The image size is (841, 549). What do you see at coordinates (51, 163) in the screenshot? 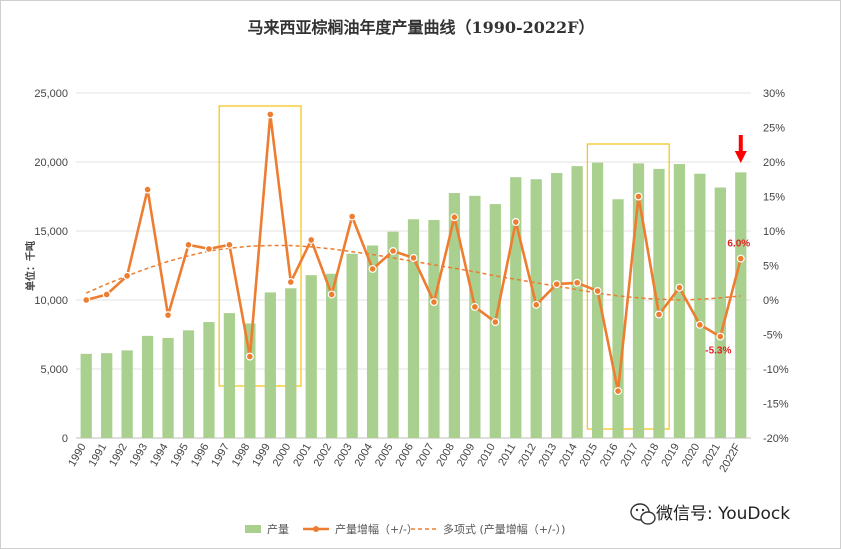
I see `y-tick-label: 20,000` at bounding box center [51, 163].